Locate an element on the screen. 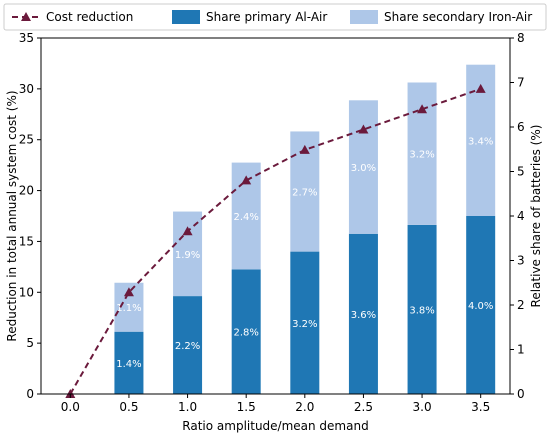 The height and width of the screenshot is (435, 550). bar-label-primary-0.5: 1.4% is located at coordinates (128, 364).